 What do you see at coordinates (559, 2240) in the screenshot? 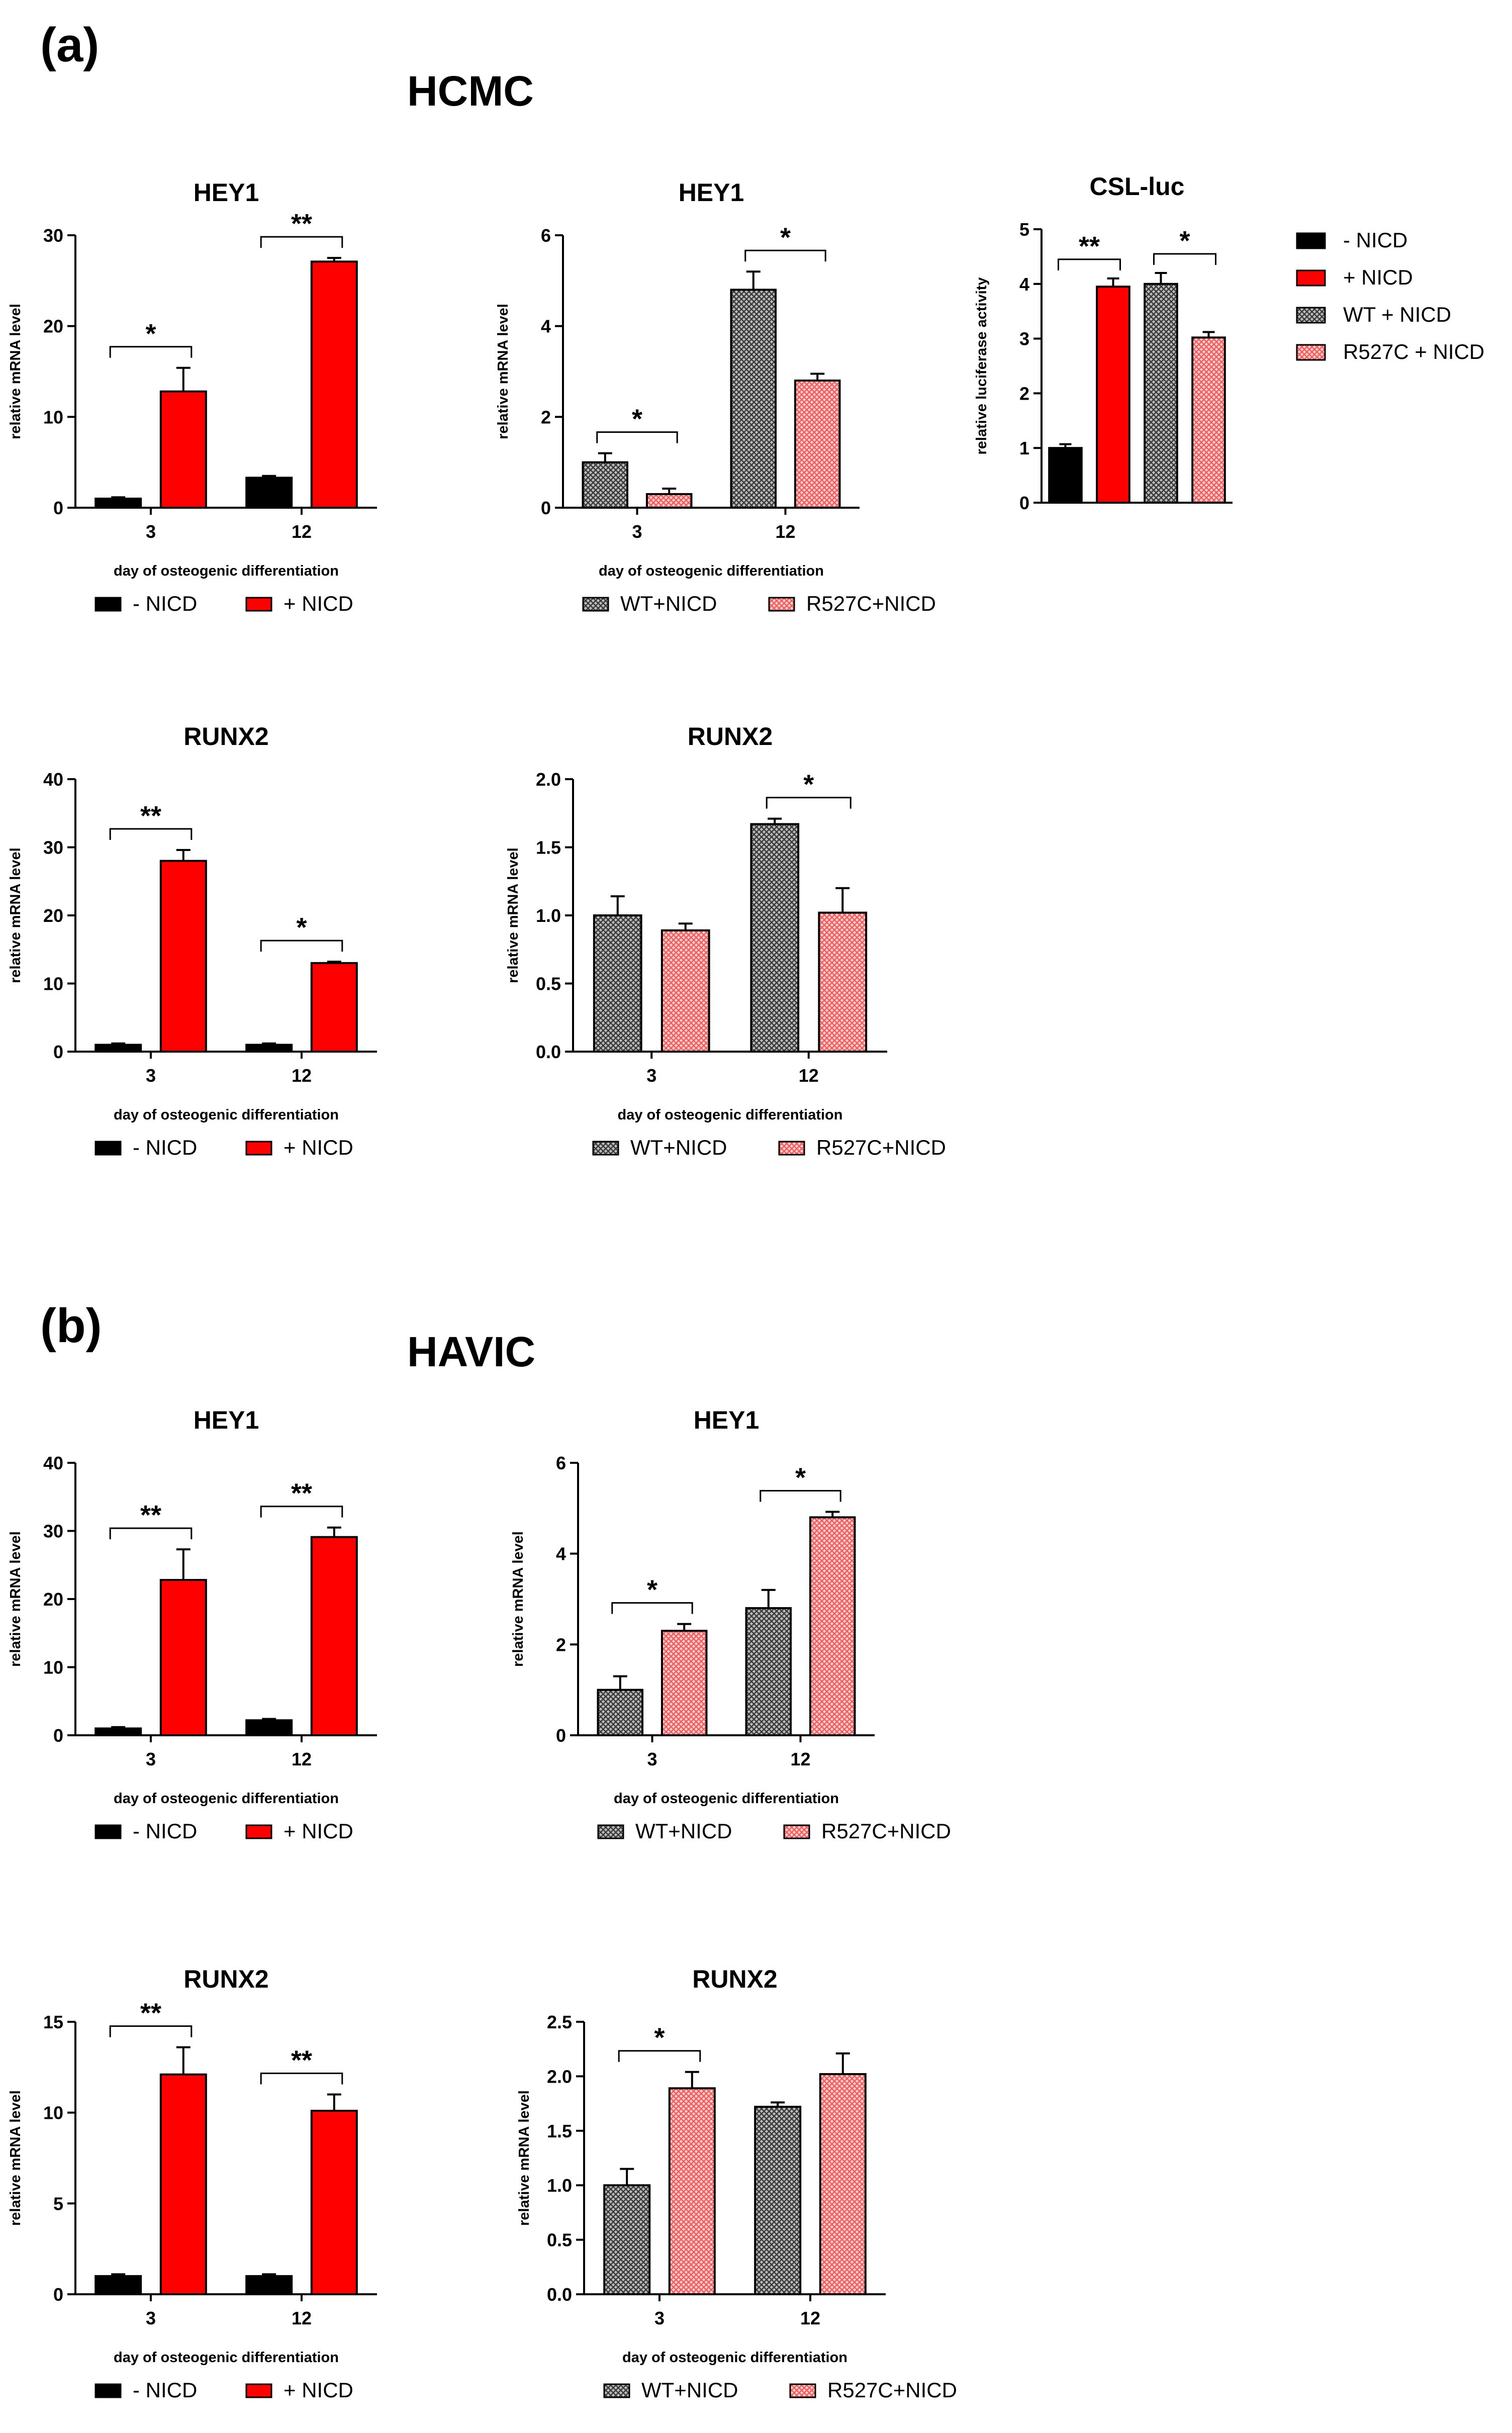
I see `y-tick-label: 0.5` at bounding box center [559, 2240].